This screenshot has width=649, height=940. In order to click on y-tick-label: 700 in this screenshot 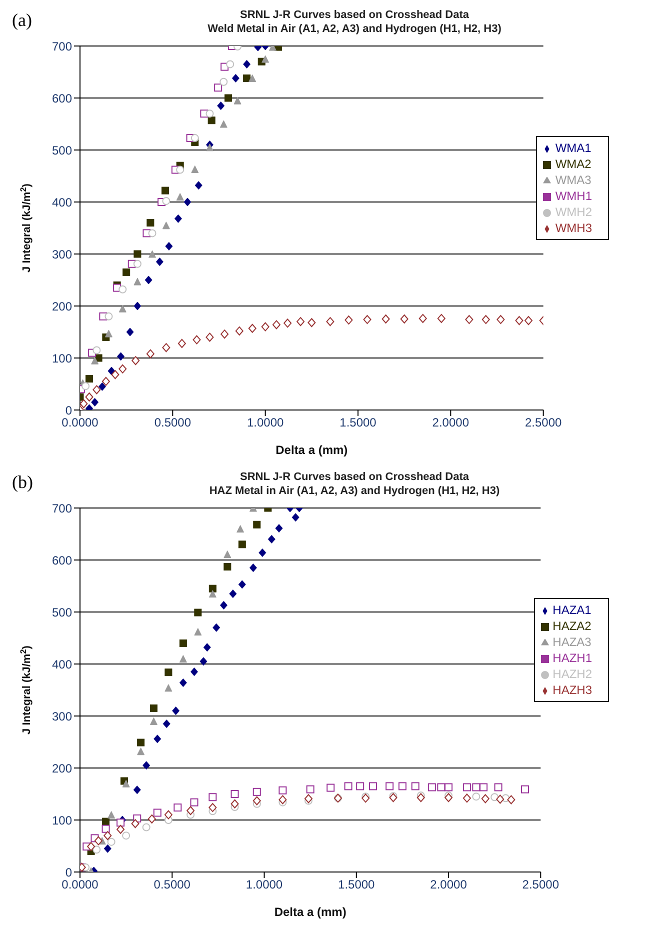, I will do `click(62, 508)`.